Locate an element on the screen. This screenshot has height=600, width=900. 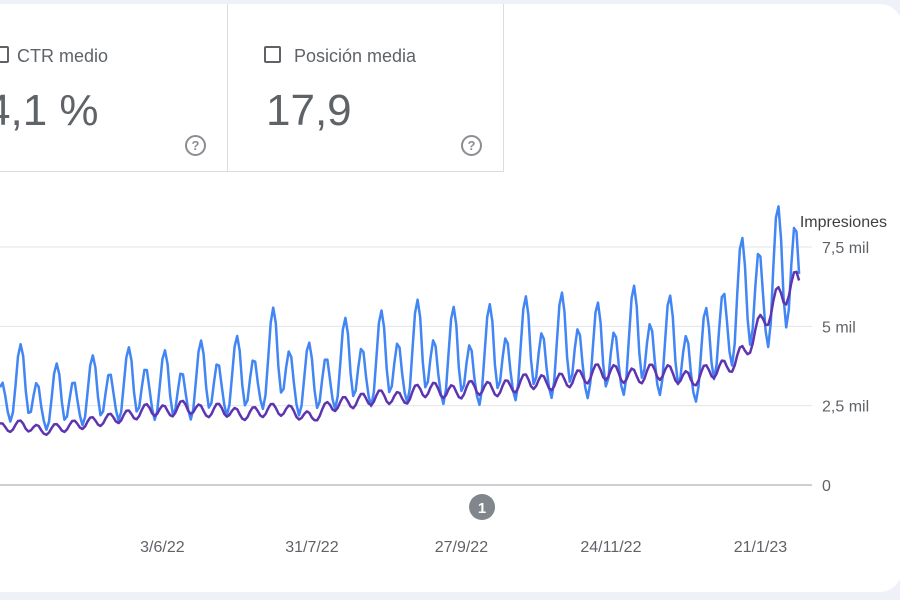
x-tick-label: 31/7/22 is located at coordinates (311, 547).